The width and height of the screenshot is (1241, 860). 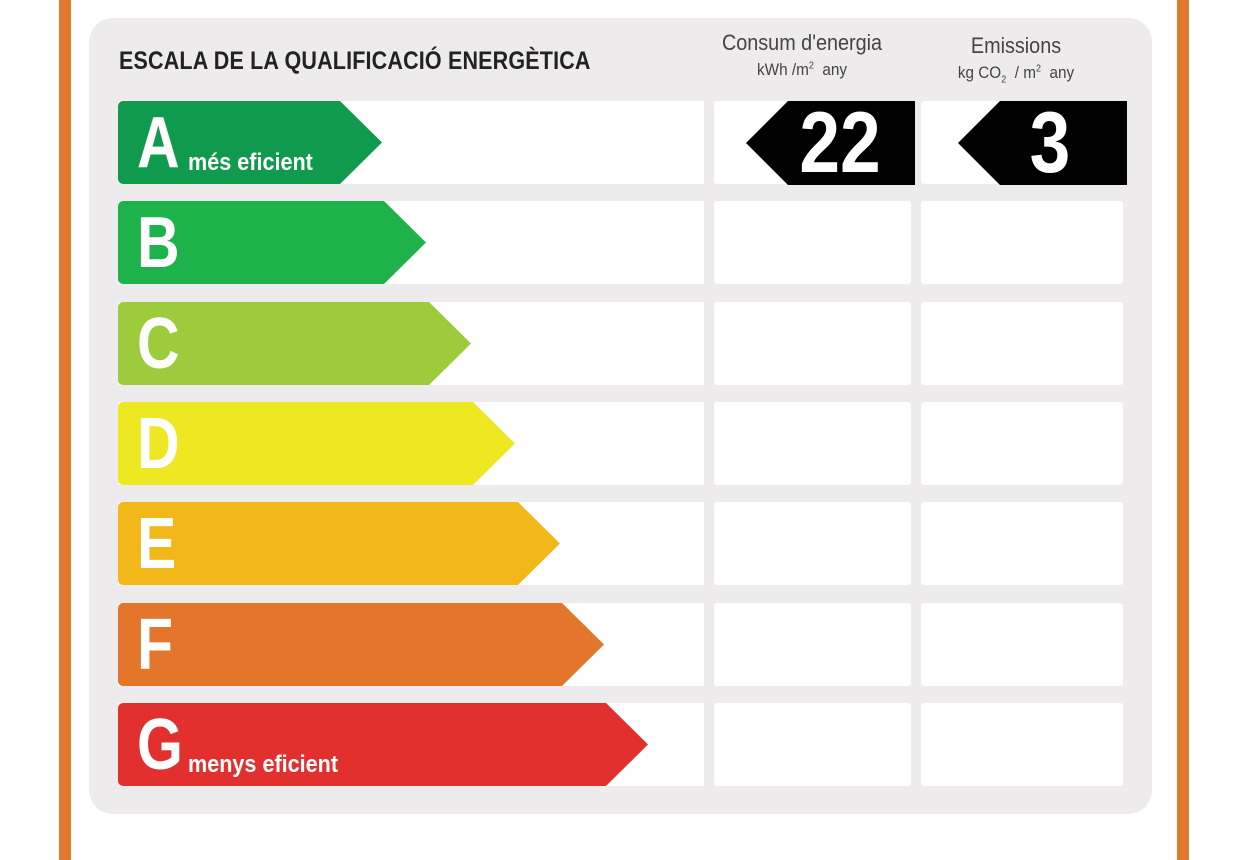 What do you see at coordinates (160, 745) in the screenshot?
I see `class-letter: G` at bounding box center [160, 745].